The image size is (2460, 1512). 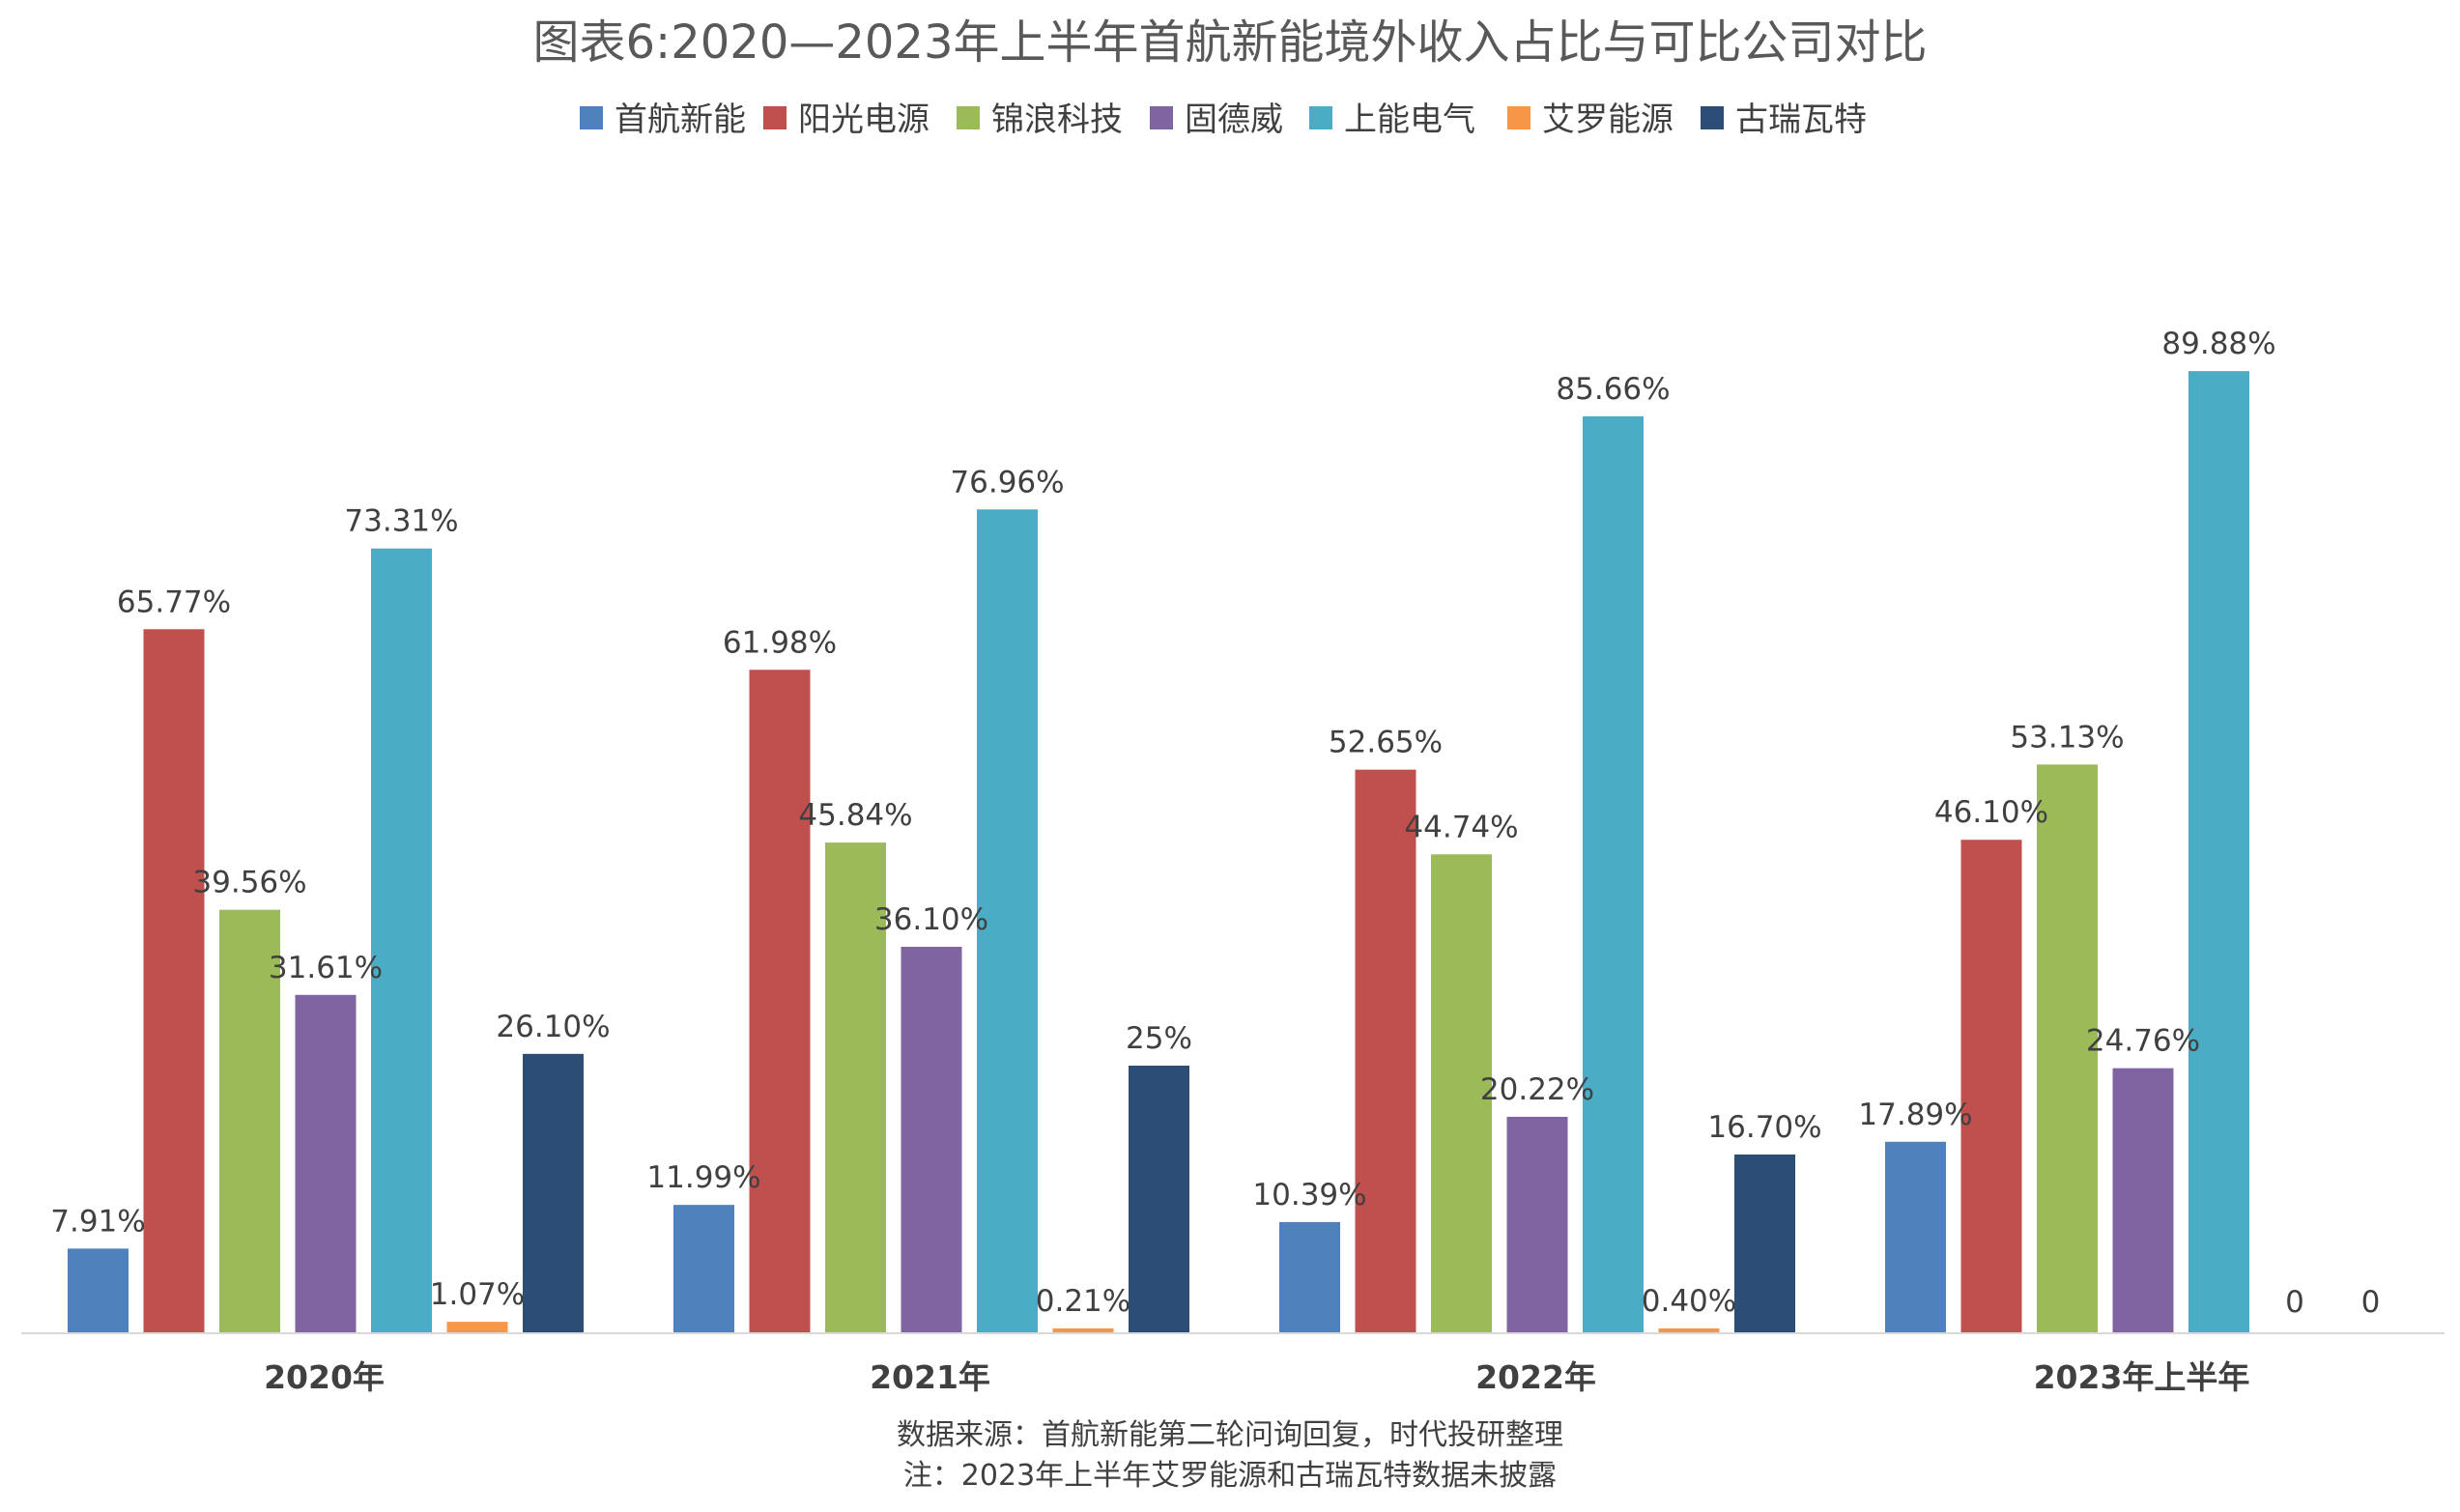 I want to click on category-label: 2021年, so click(x=930, y=1377).